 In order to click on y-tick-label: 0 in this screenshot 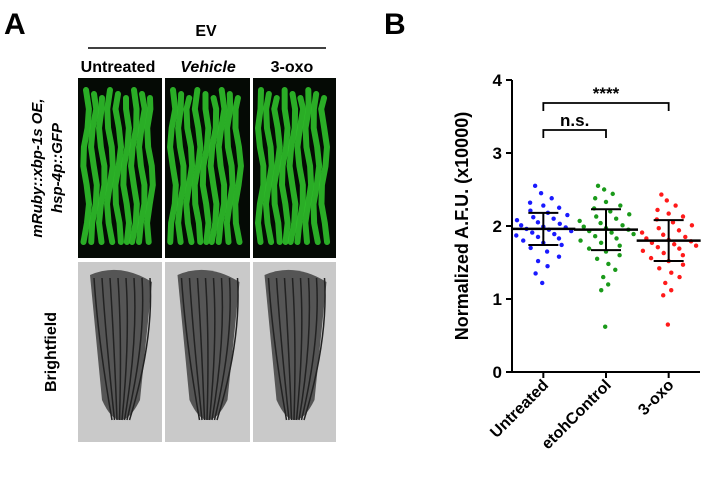, I will do `click(497, 372)`.